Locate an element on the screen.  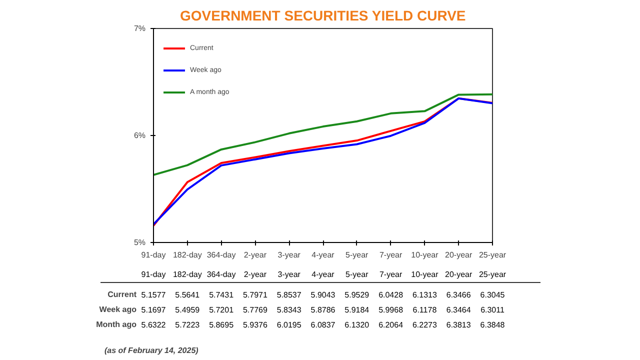
category-label: 91-day is located at coordinates (153, 274).